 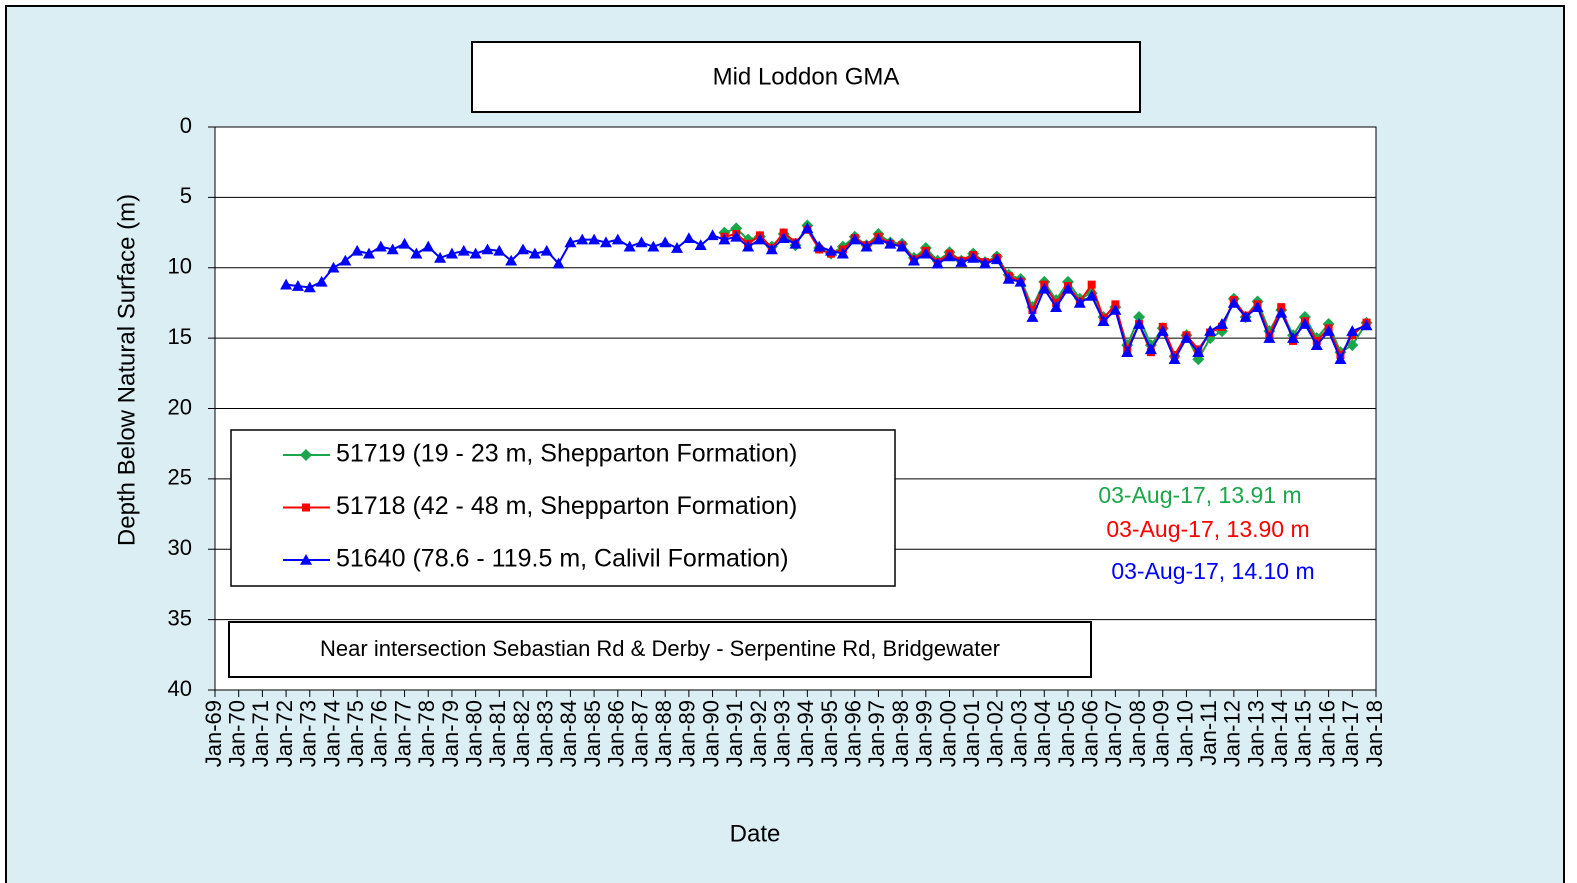 What do you see at coordinates (876, 733) in the screenshot?
I see `x-tick-label: Jan-97` at bounding box center [876, 733].